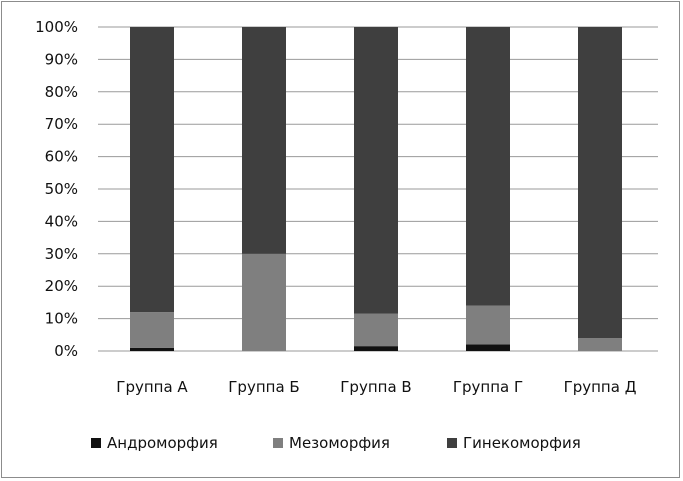 The image size is (683, 481). Describe the element at coordinates (152, 170) in the screenshot. I see `bar-Гинекоморфия-Группа А` at that location.